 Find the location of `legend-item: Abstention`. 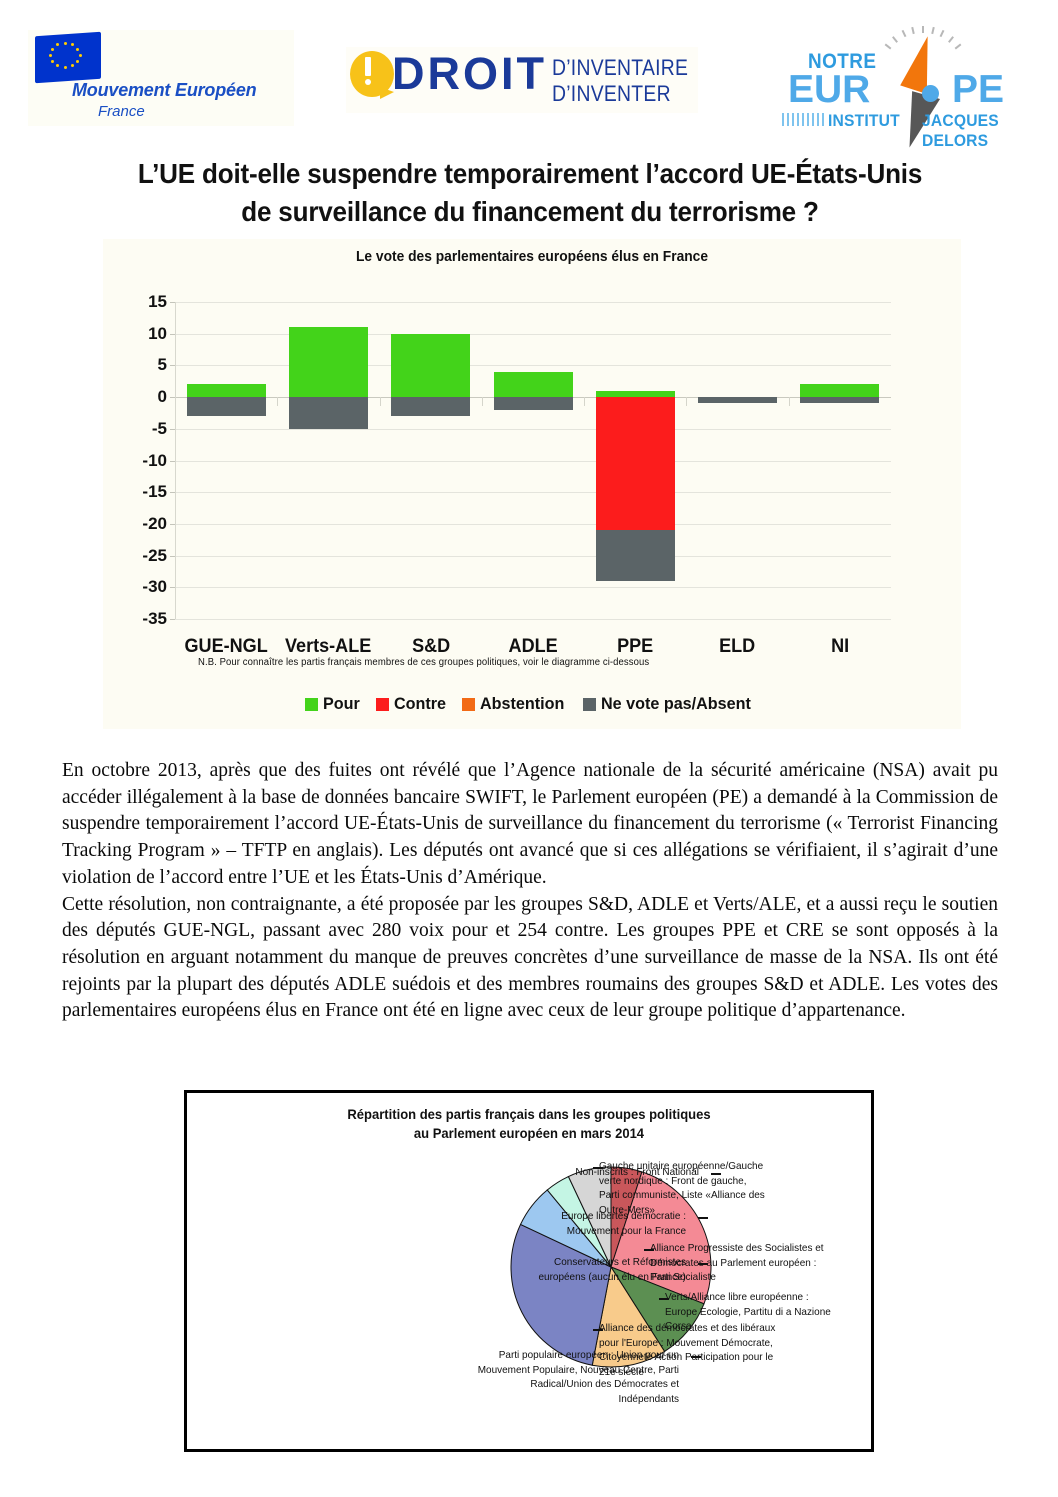

legend-item: Abstention is located at coordinates (515, 704).